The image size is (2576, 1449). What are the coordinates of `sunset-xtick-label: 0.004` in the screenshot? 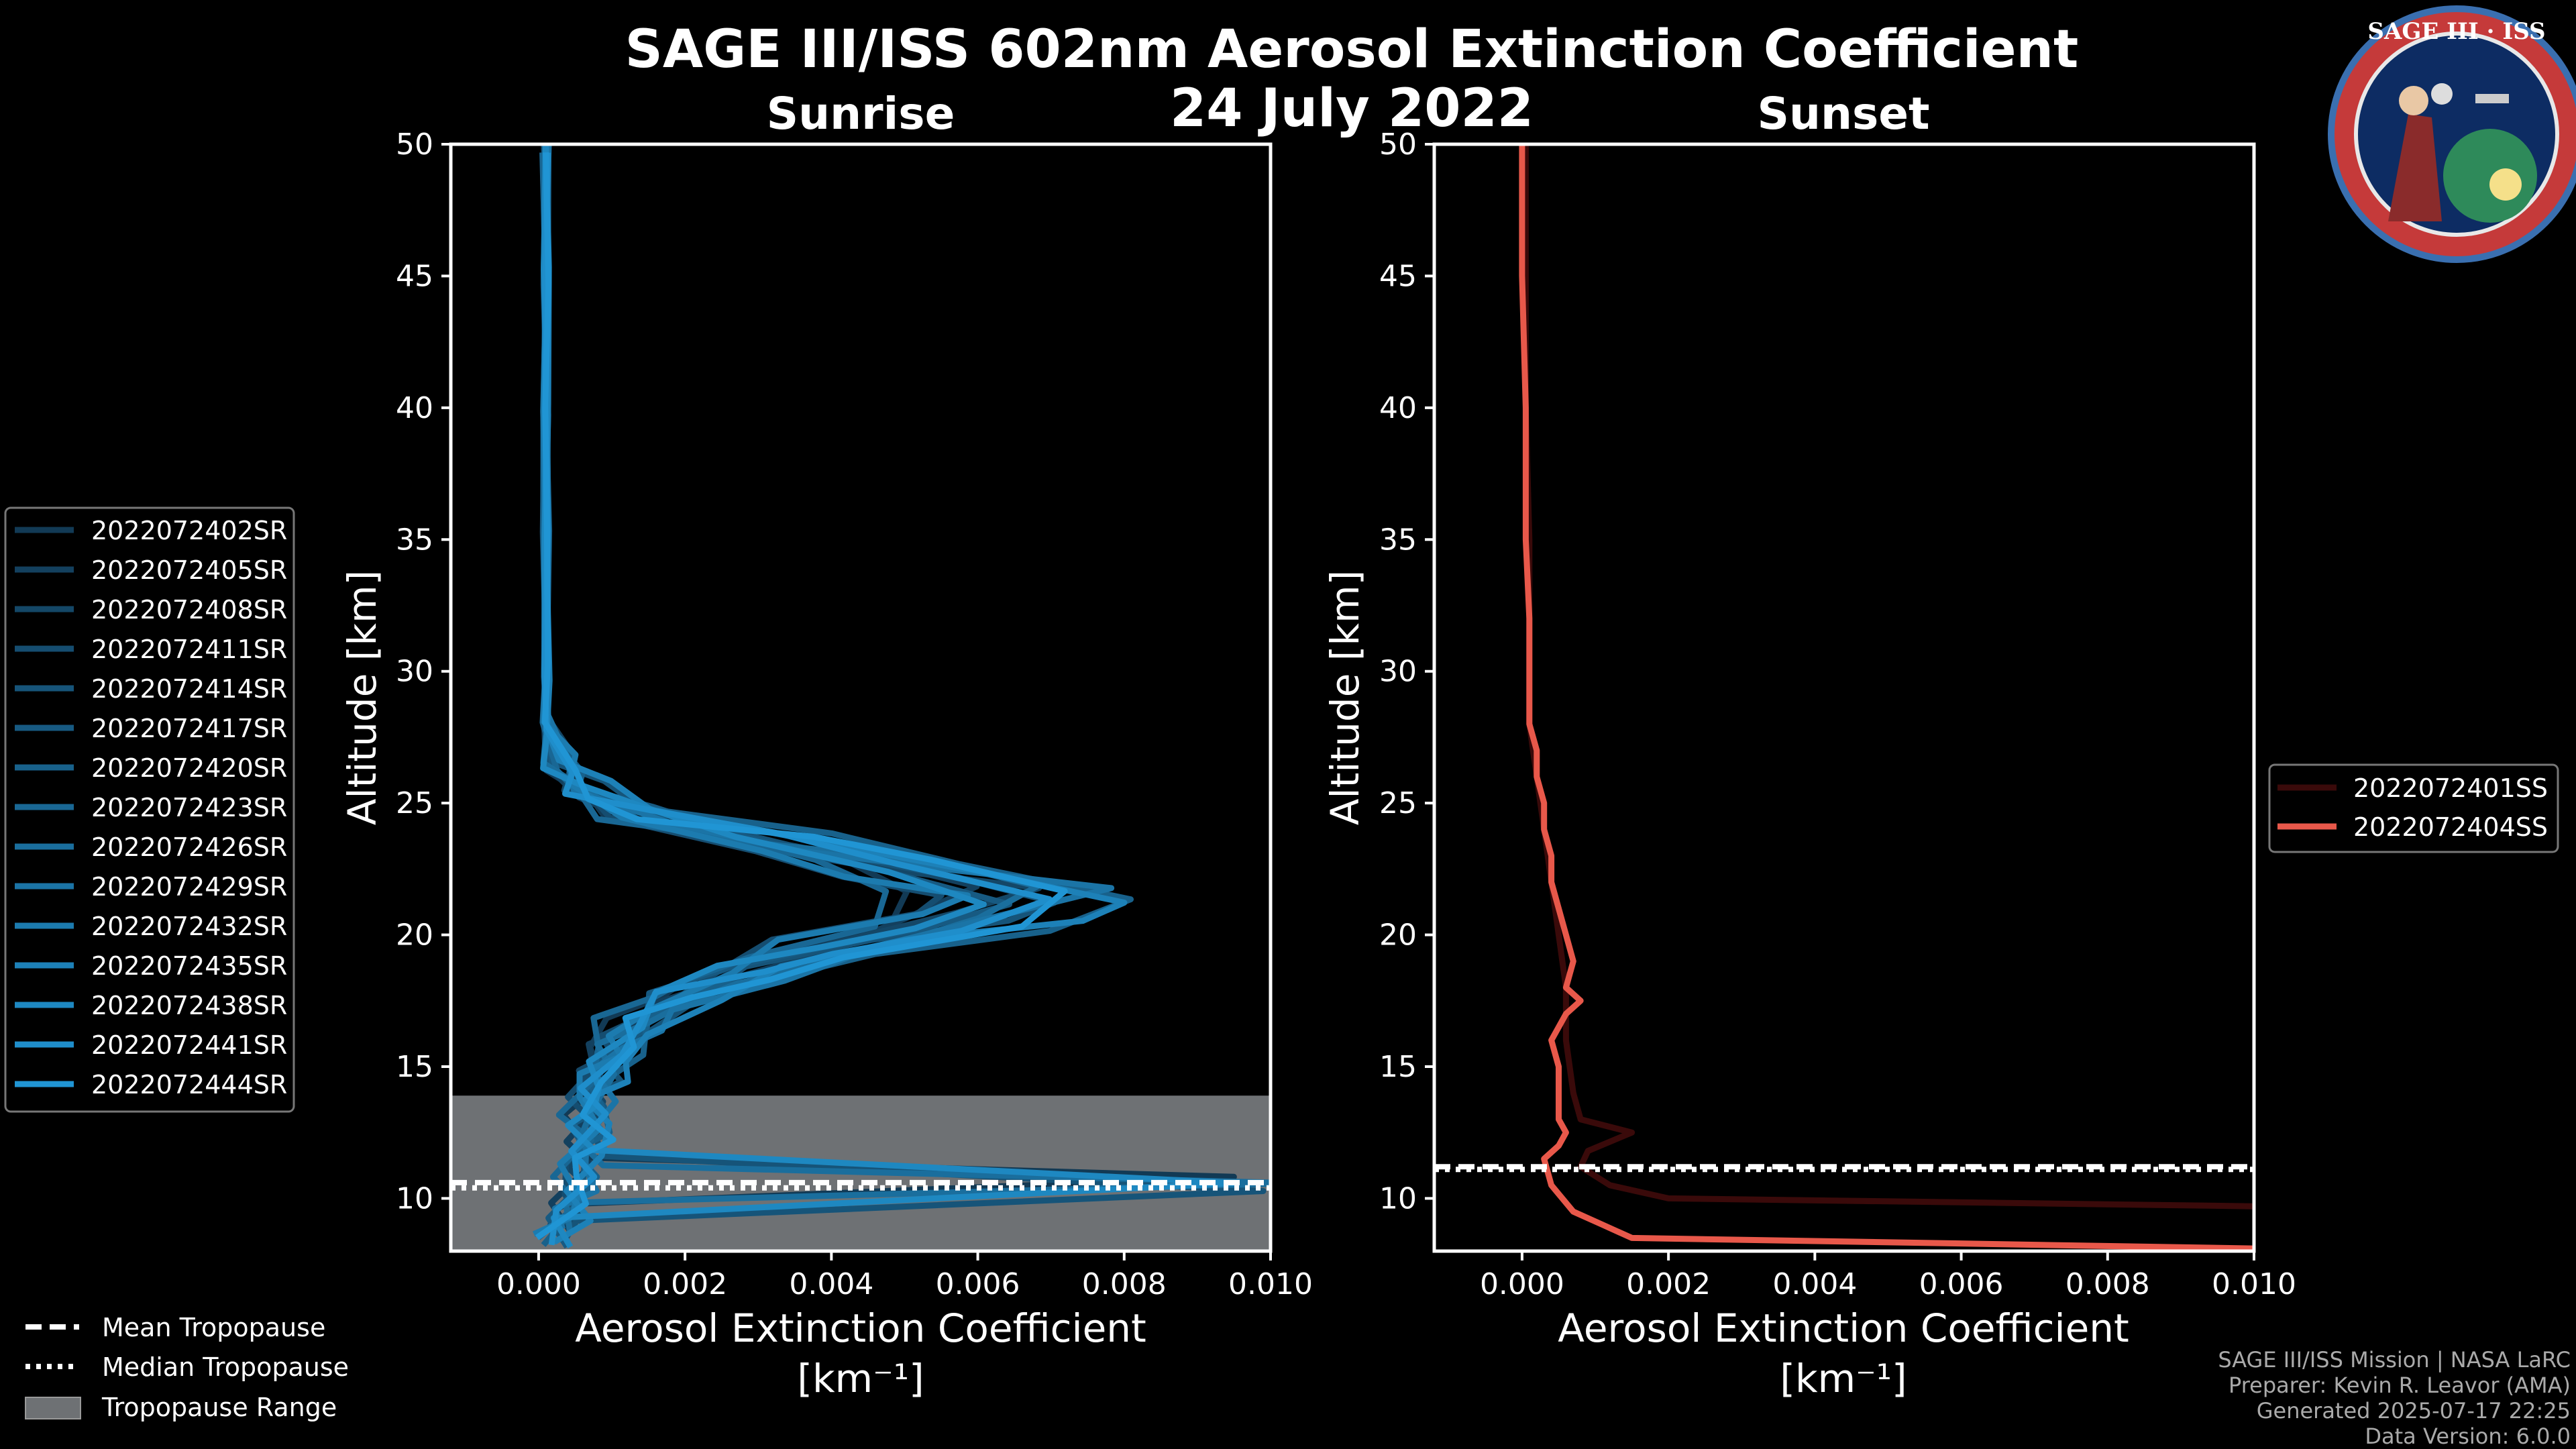 It's located at (1814, 1284).